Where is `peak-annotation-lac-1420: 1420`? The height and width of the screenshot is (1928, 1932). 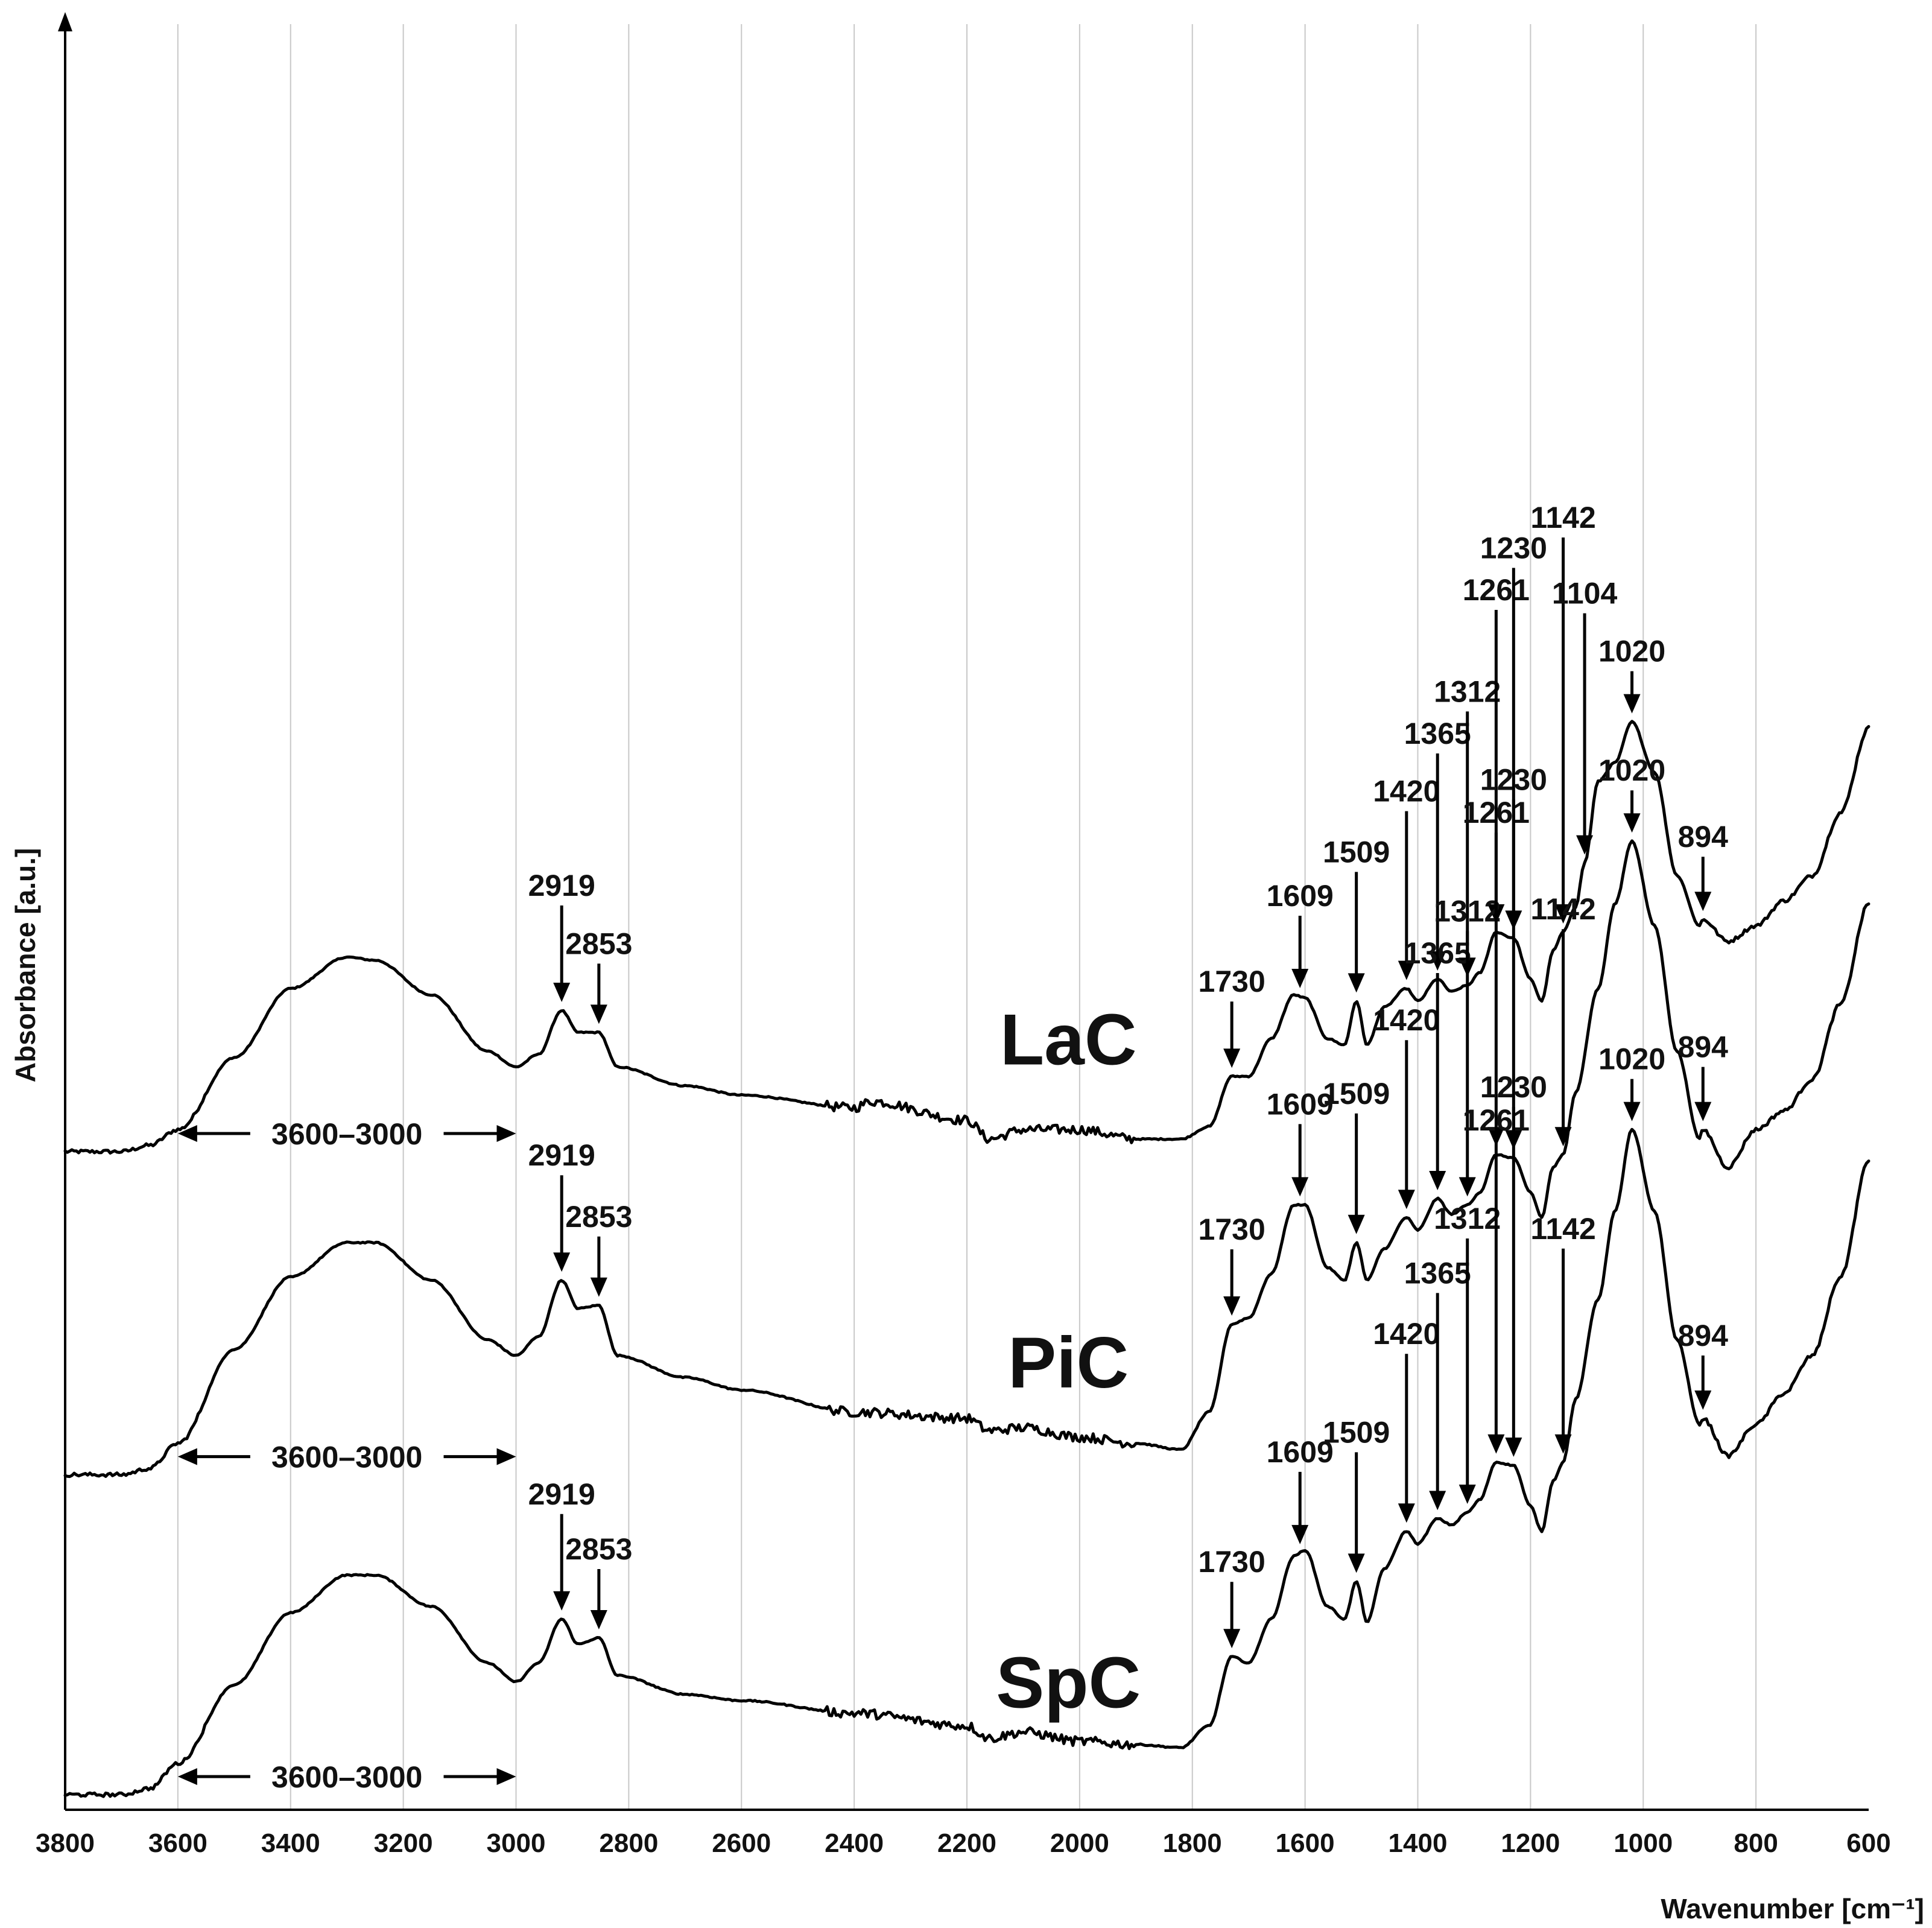
peak-annotation-lac-1420: 1420 is located at coordinates (1406, 878).